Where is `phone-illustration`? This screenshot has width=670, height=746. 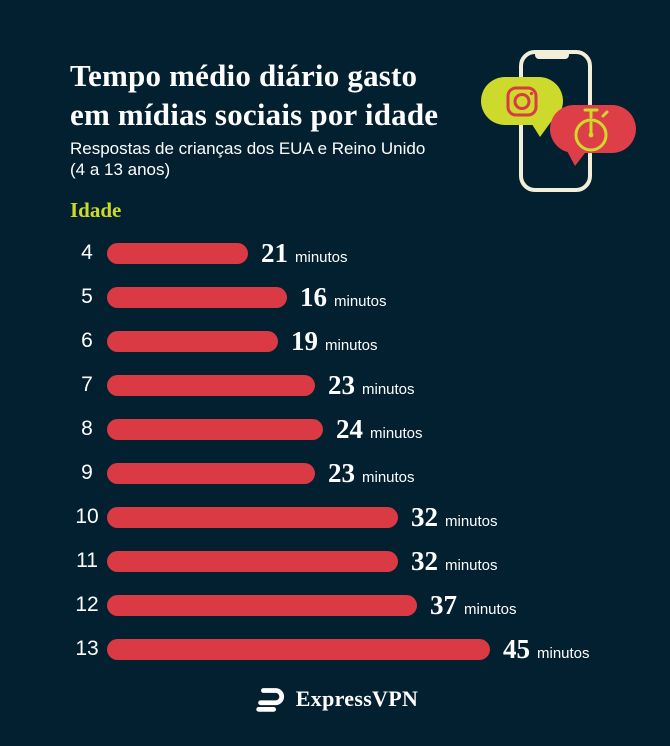
phone-illustration is located at coordinates (570, 122).